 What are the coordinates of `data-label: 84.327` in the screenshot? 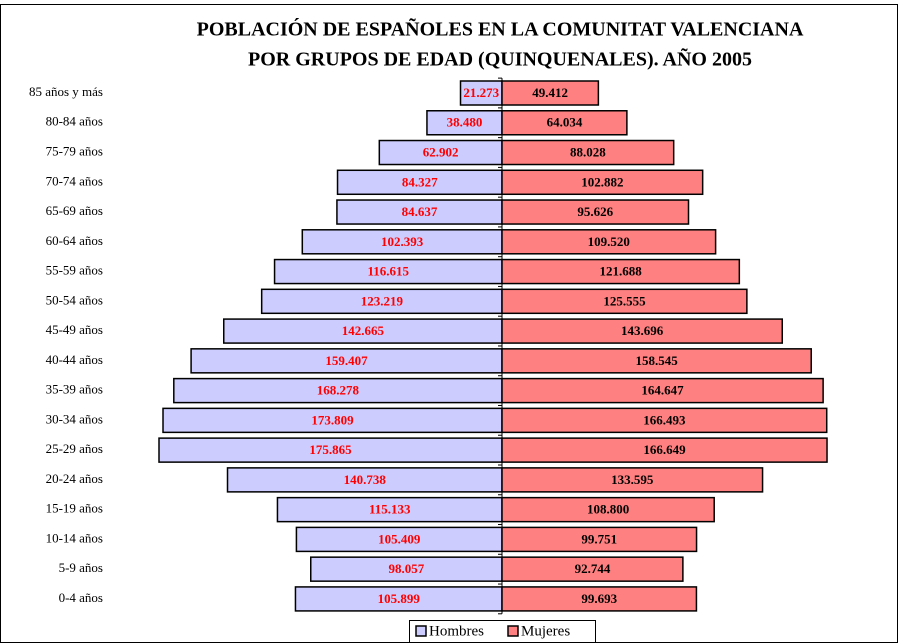 It's located at (420, 181).